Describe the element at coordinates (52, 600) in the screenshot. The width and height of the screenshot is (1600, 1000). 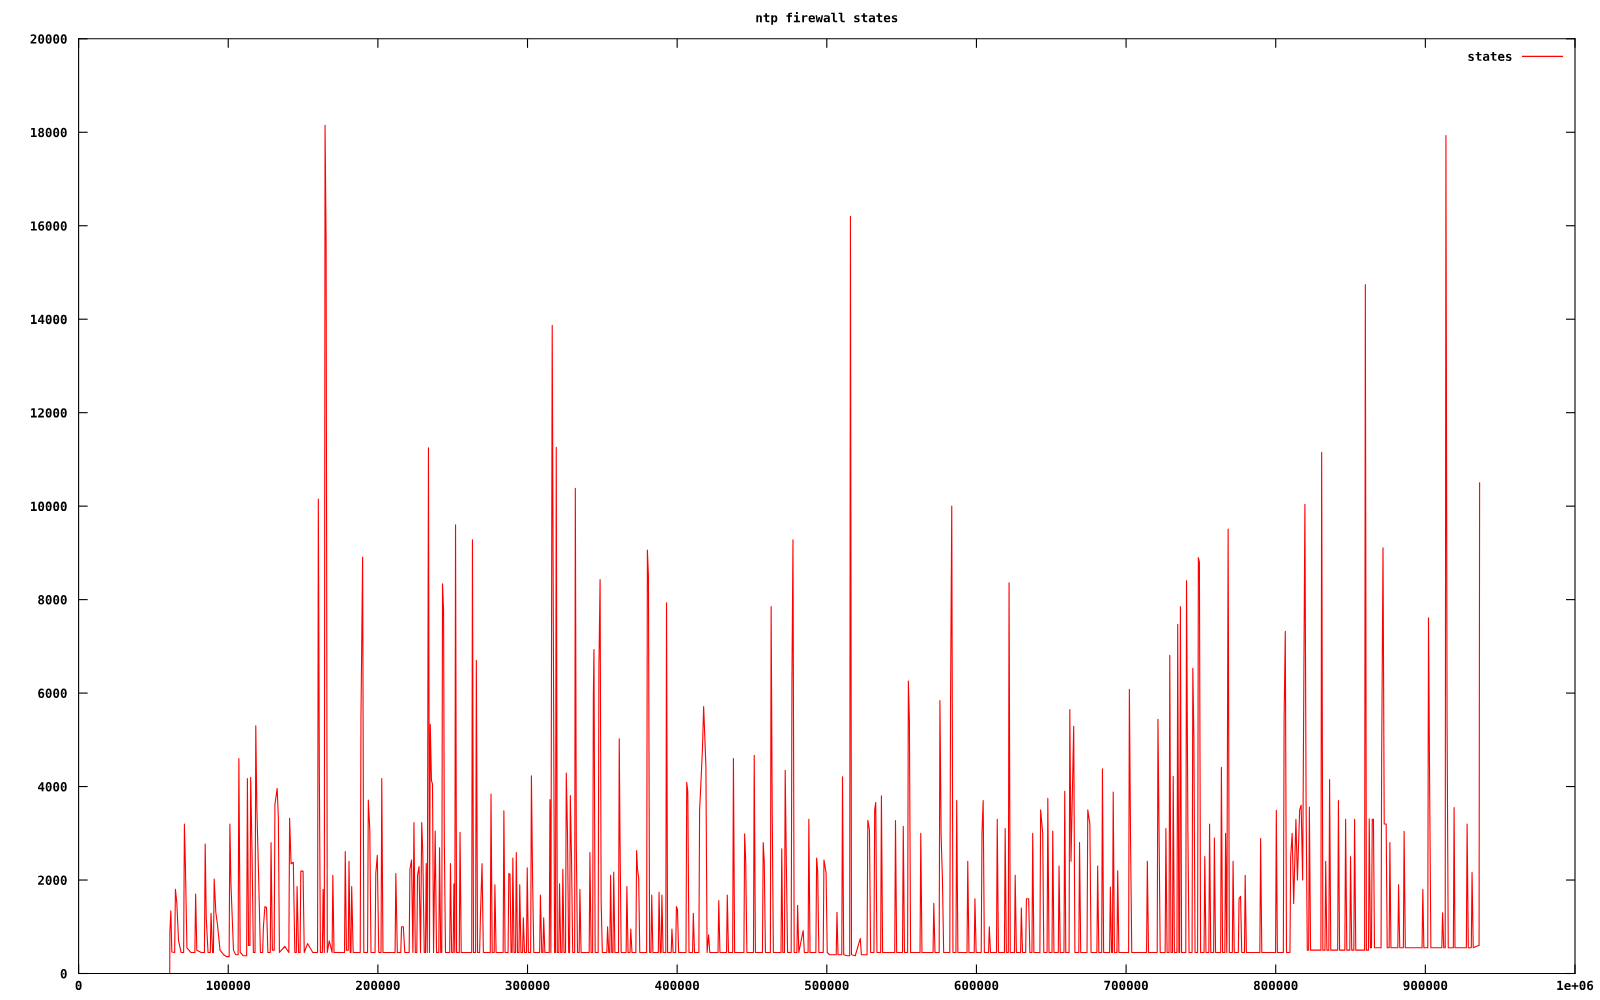
I see `y-tick-label: 8000` at that location.